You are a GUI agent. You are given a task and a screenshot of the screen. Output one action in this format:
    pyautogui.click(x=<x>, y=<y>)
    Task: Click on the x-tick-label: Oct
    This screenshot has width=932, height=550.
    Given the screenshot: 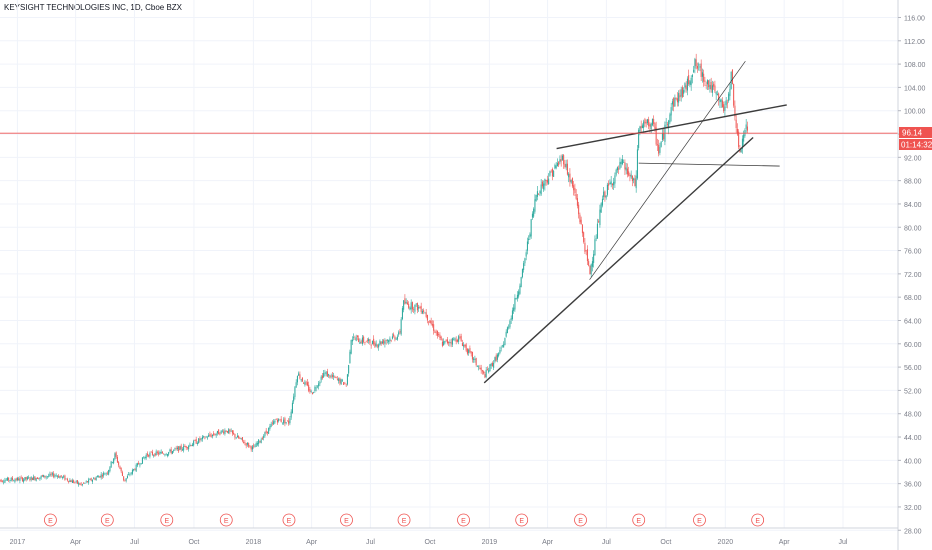 What is the action you would take?
    pyautogui.click(x=429, y=542)
    